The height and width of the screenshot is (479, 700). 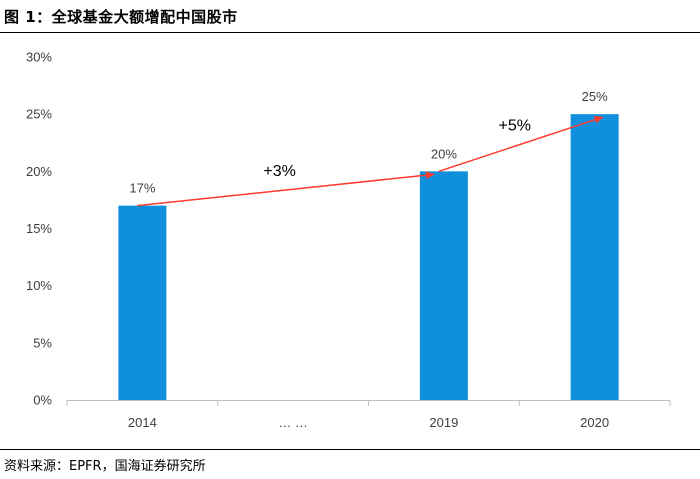 What do you see at coordinates (350, 32) in the screenshot?
I see `top-rule` at bounding box center [350, 32].